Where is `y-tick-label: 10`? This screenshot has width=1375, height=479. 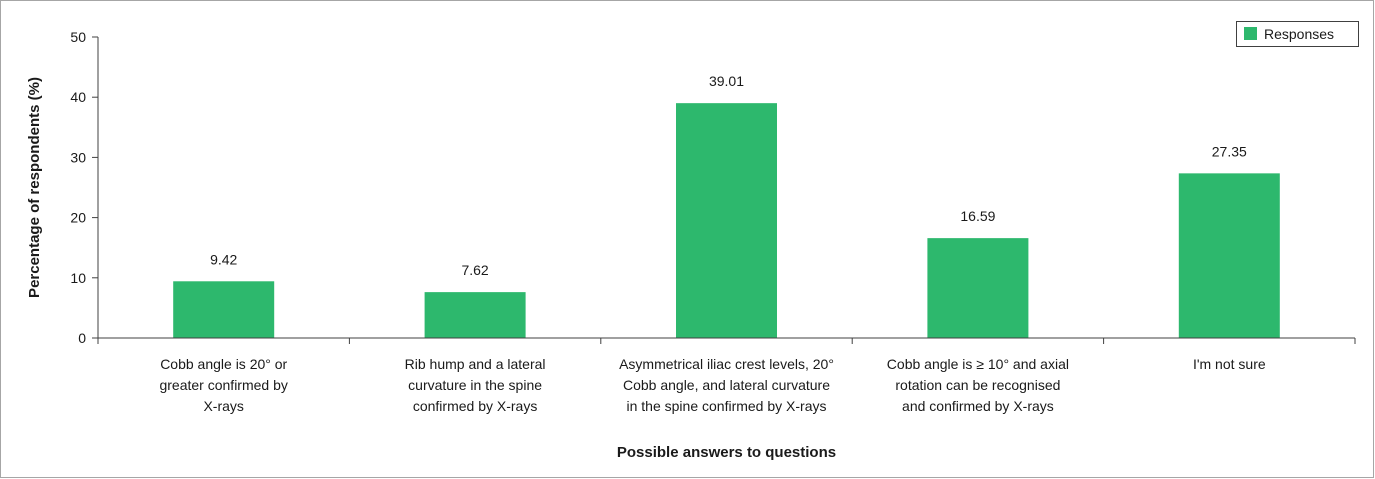 y-tick-label: 10 is located at coordinates (78, 278).